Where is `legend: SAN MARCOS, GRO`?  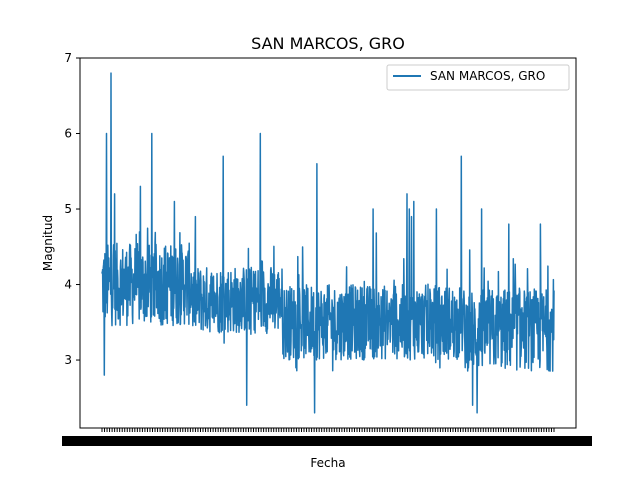
legend: SAN MARCOS, GRO is located at coordinates (478, 77).